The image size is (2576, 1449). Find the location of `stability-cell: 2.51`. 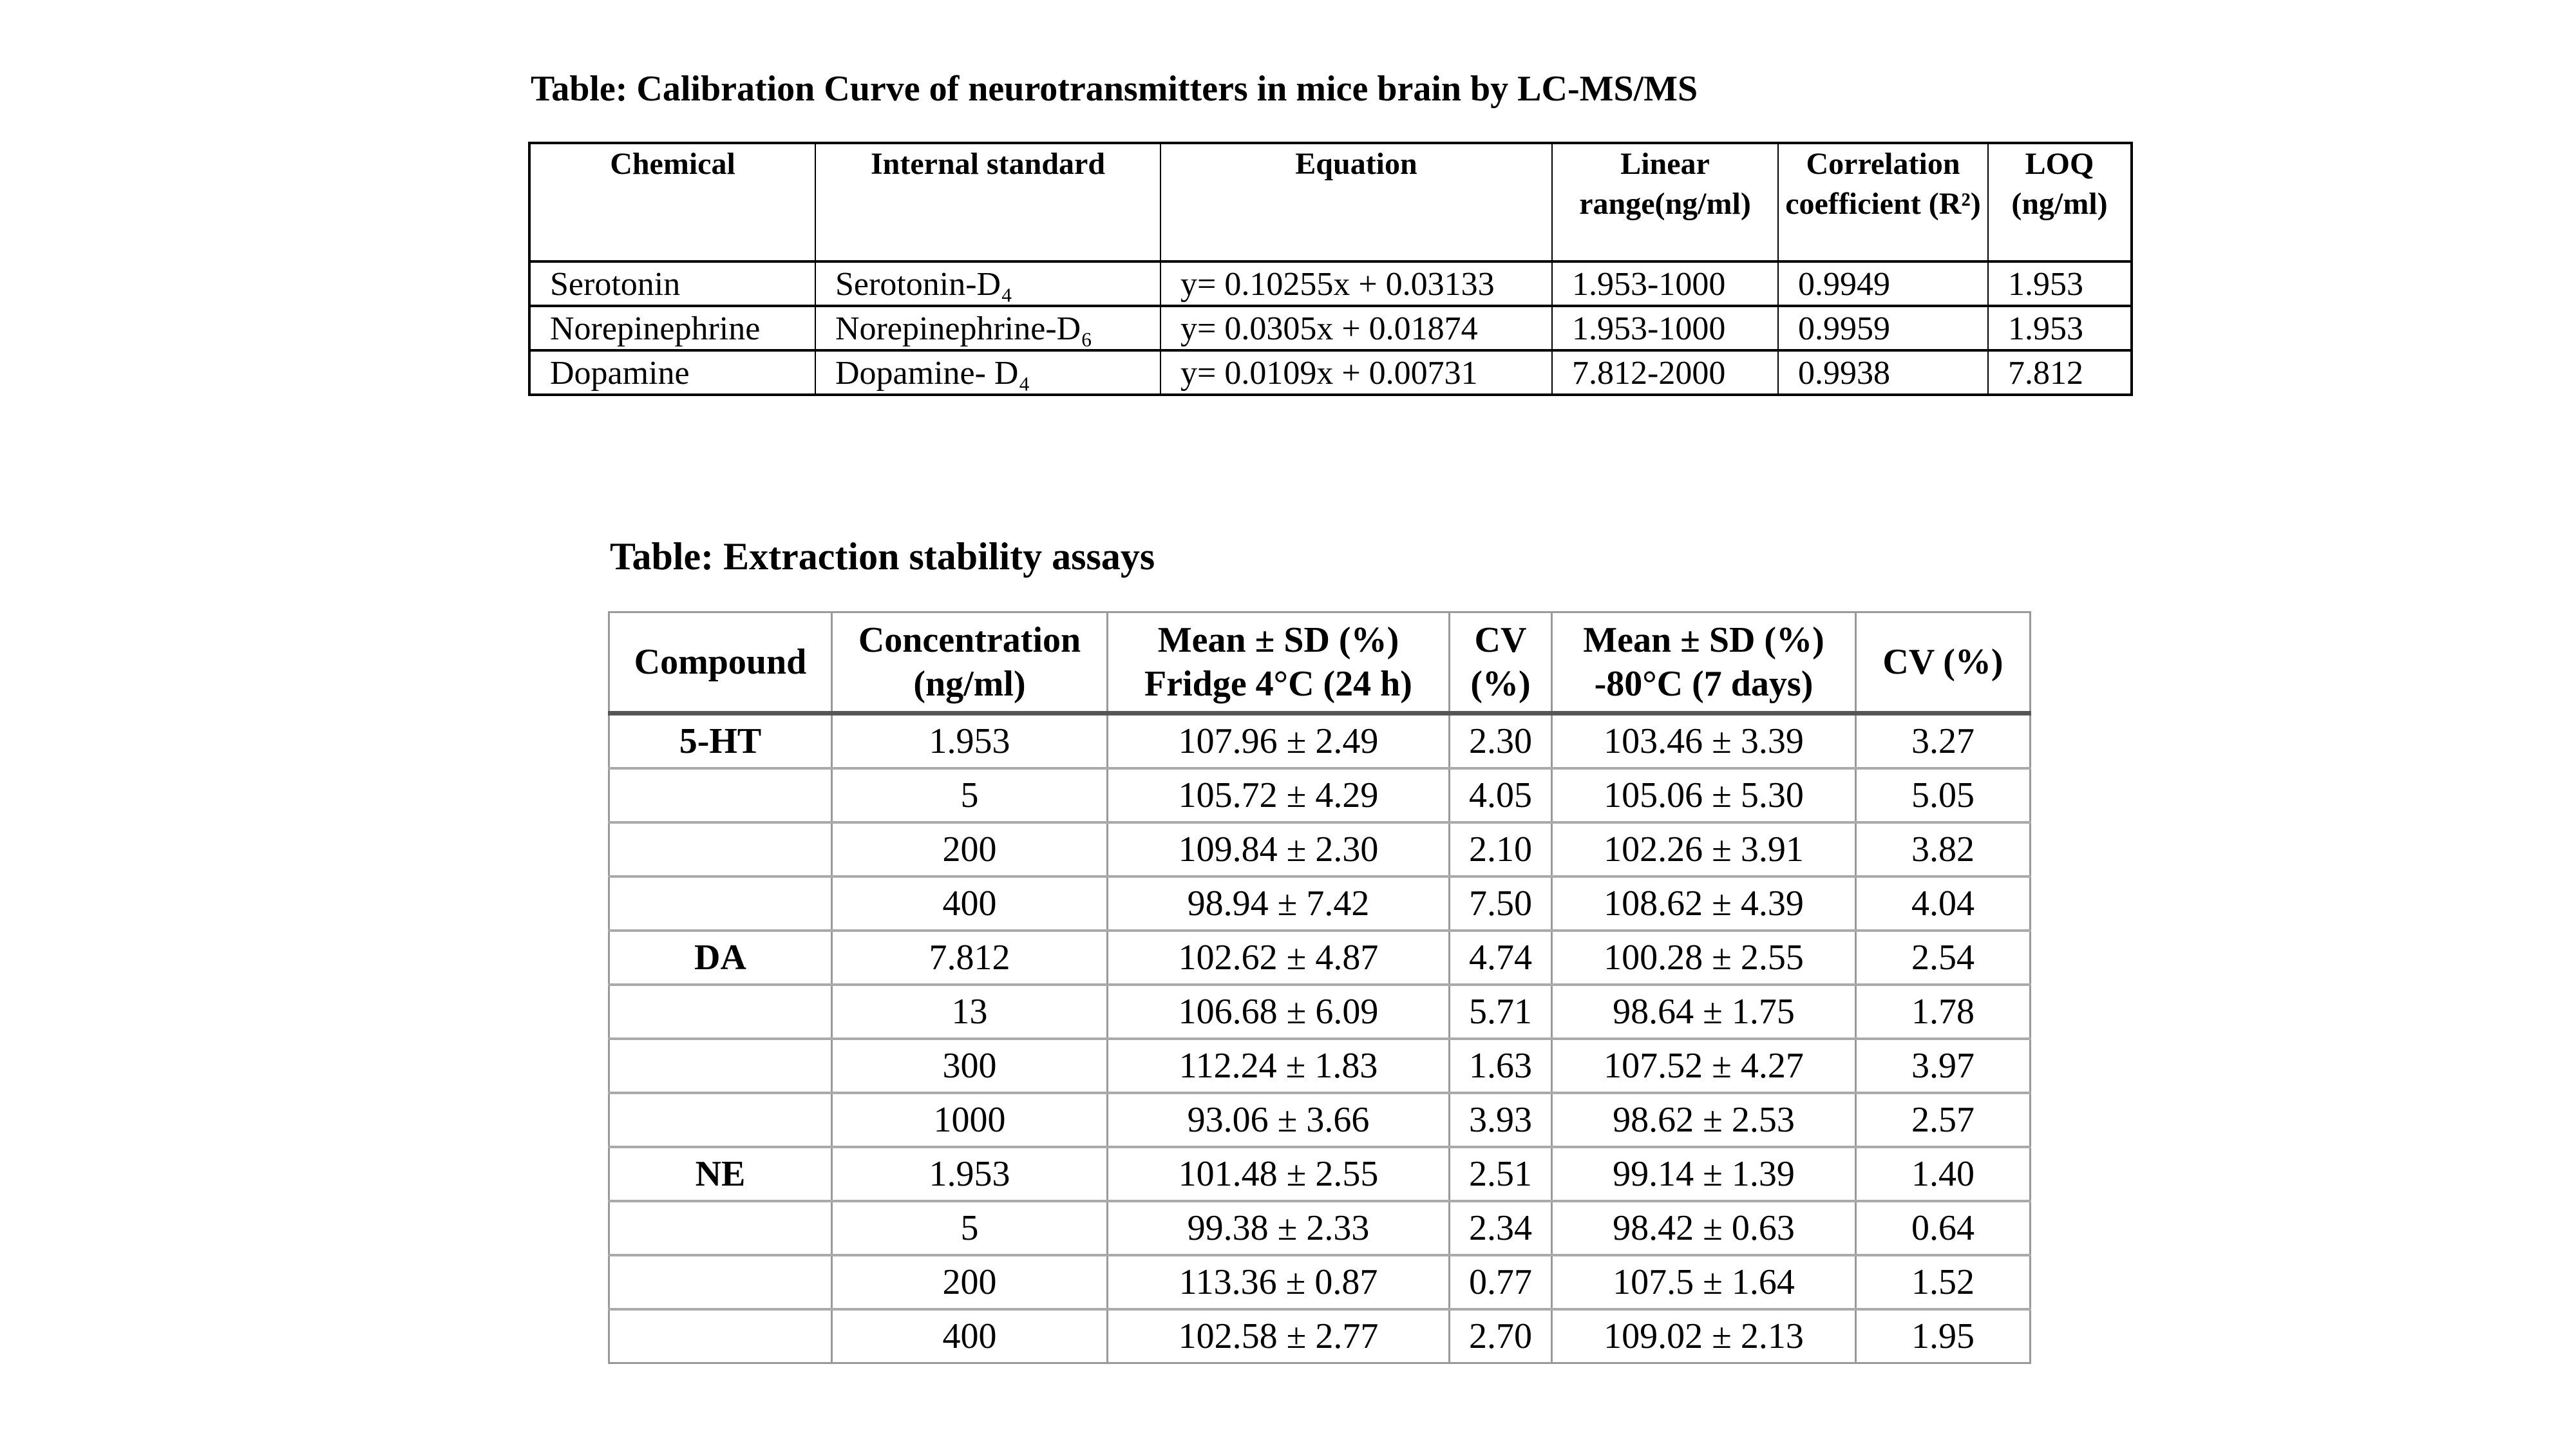

stability-cell: 2.51 is located at coordinates (1500, 1174).